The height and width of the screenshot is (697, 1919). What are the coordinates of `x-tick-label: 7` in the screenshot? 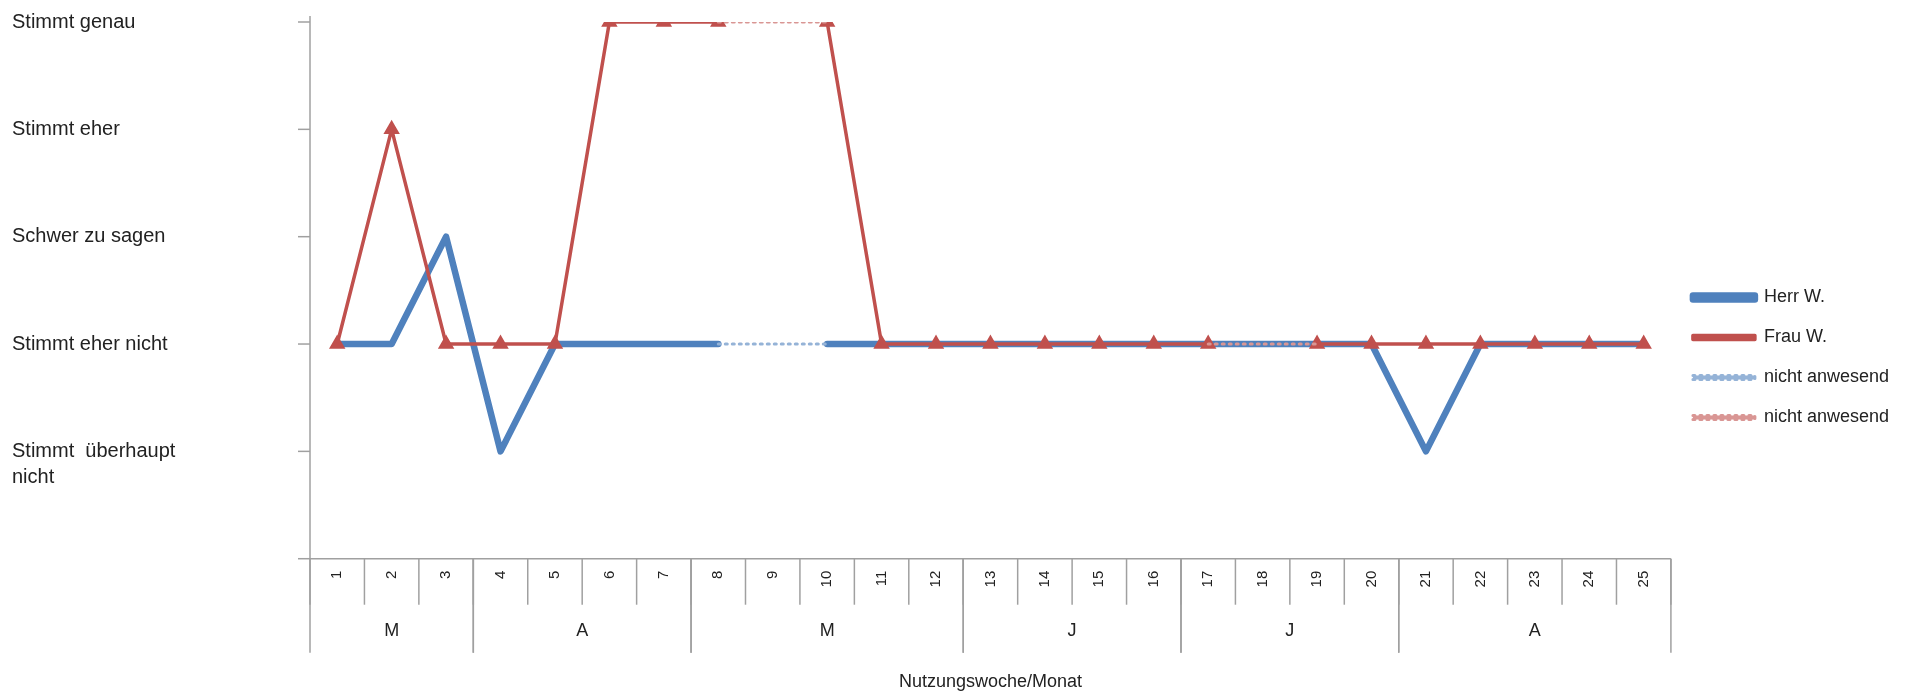 It's located at (662, 575).